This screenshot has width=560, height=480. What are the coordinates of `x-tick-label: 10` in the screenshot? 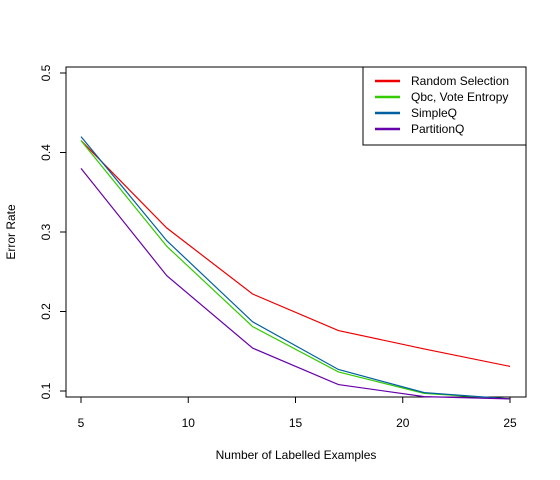 It's located at (189, 423).